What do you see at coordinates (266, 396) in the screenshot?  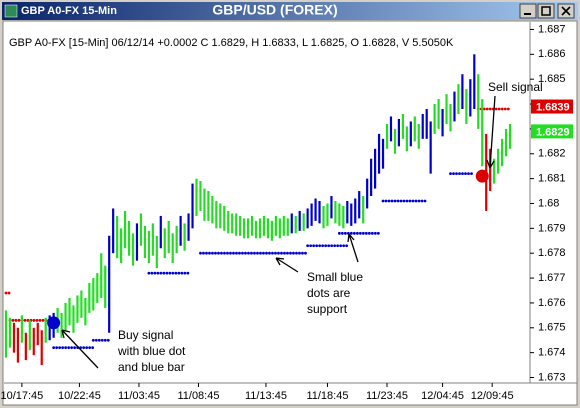 I see `x-tick-label: 11/13:45` at bounding box center [266, 396].